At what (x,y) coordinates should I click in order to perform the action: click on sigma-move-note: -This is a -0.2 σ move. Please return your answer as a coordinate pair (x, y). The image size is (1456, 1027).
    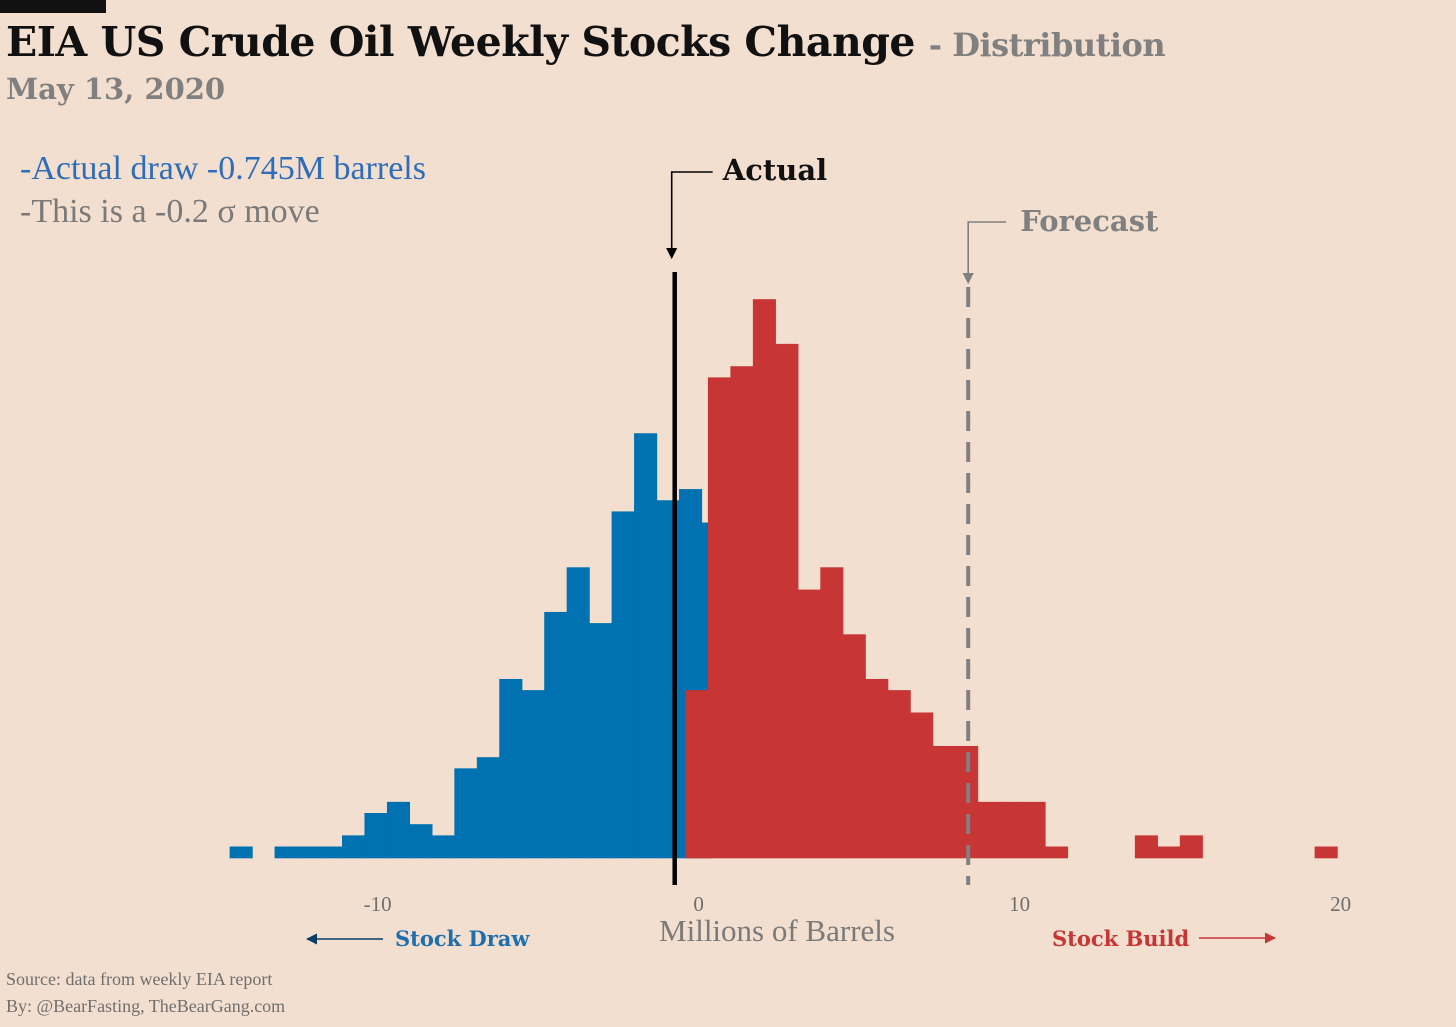
    Looking at the image, I should click on (170, 211).